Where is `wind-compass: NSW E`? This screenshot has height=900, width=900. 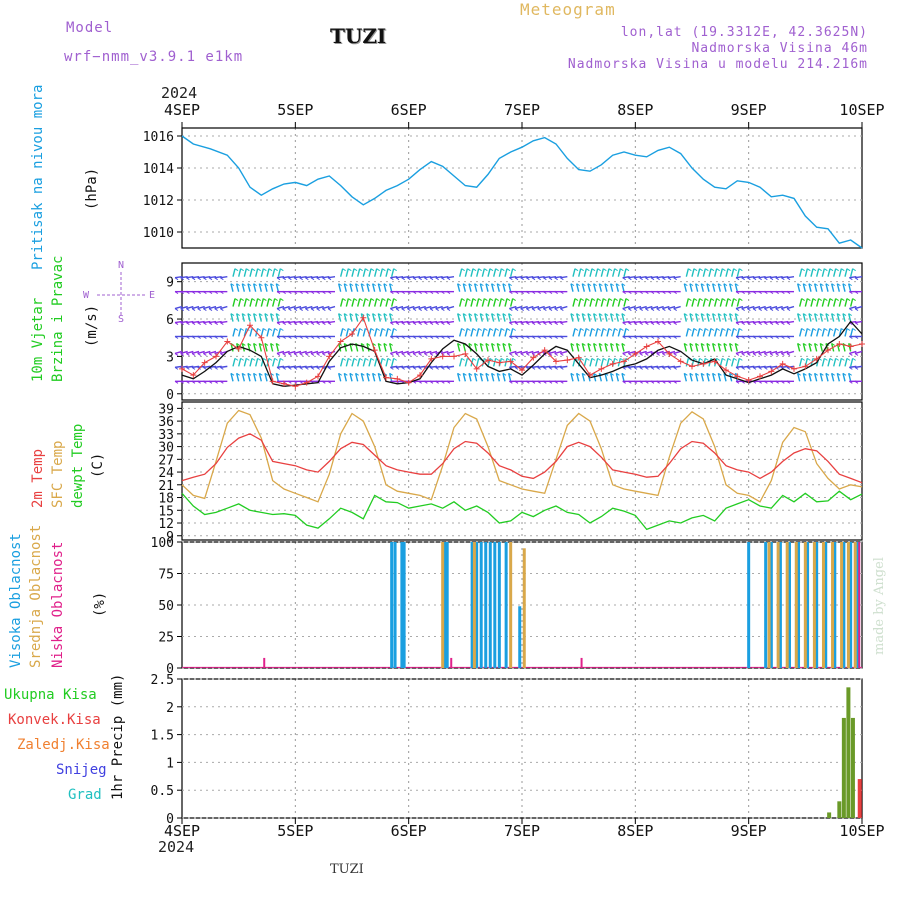
wind-compass: NSW E is located at coordinates (119, 292).